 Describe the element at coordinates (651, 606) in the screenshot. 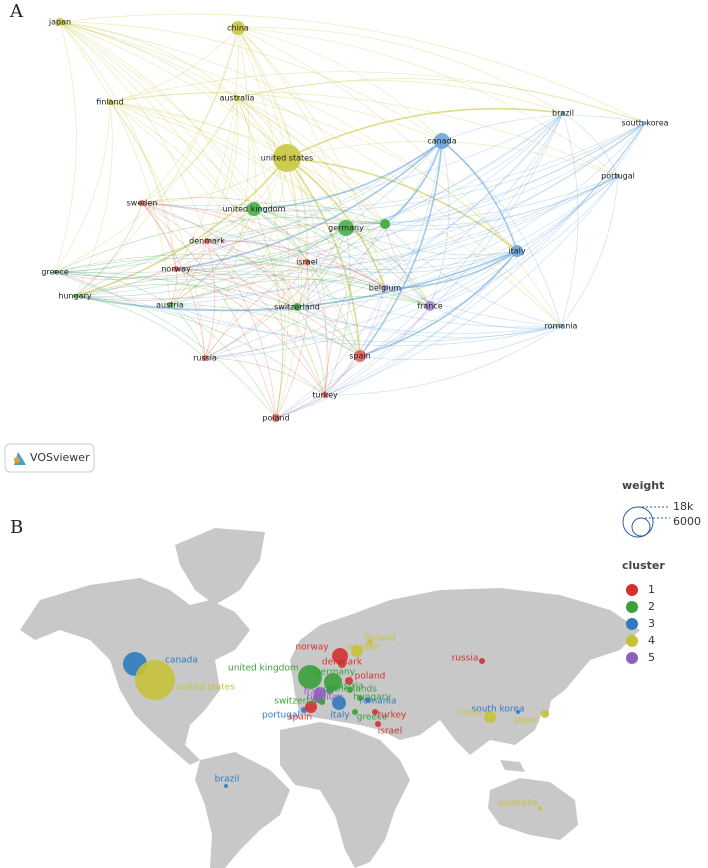

I see `cluster-label: 2` at that location.